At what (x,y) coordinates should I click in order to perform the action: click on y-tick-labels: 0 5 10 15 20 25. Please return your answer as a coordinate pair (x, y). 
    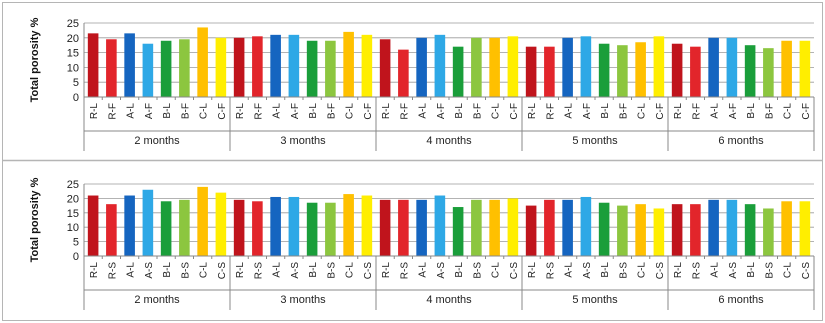
    Looking at the image, I should click on (73, 61).